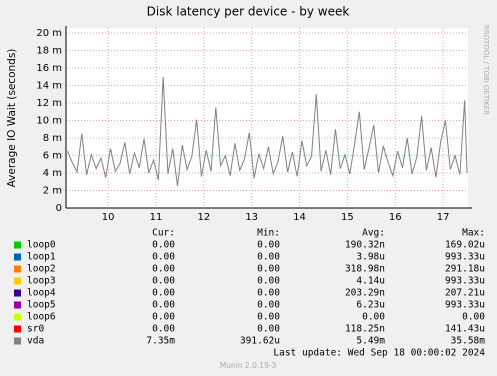  Describe the element at coordinates (347, 217) in the screenshot. I see `x-tick-label: 15` at that location.